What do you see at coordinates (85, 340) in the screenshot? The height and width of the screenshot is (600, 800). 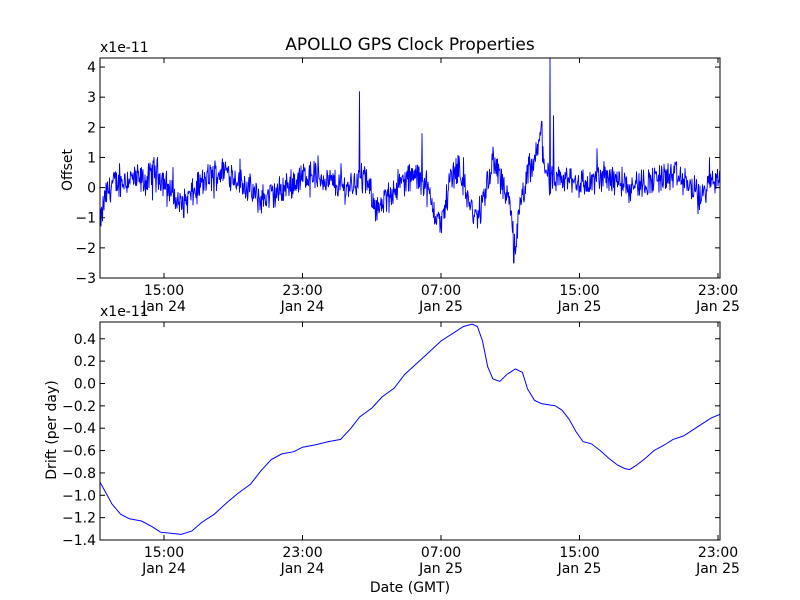 I see `y-tick-label: 0.4` at bounding box center [85, 340].